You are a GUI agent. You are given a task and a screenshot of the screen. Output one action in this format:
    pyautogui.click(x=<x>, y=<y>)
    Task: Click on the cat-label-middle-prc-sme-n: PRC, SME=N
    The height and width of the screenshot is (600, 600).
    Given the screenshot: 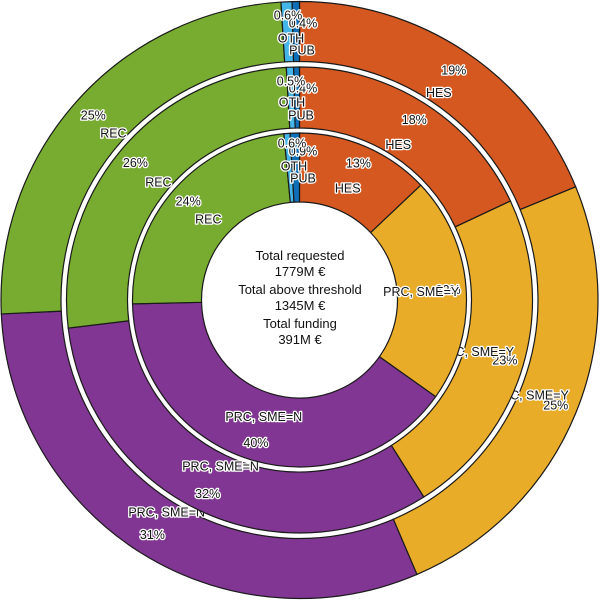 What is the action you would take?
    pyautogui.click(x=220, y=467)
    